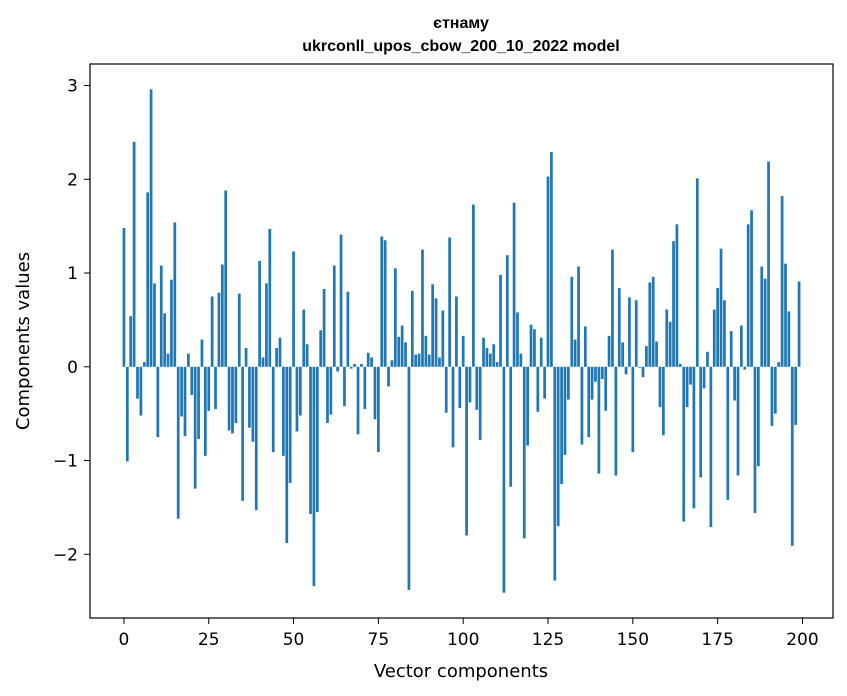  What do you see at coordinates (72, 368) in the screenshot?
I see `y-tick-label: 0` at bounding box center [72, 368].